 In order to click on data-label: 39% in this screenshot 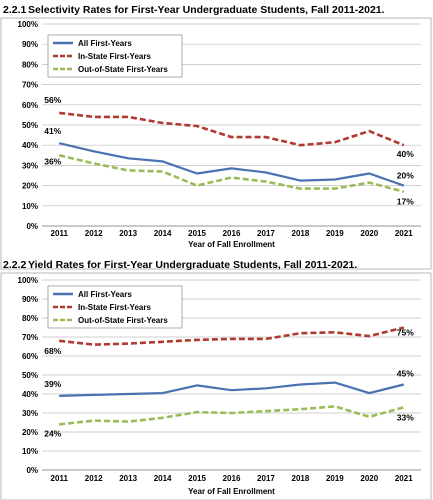, I will do `click(52, 384)`.